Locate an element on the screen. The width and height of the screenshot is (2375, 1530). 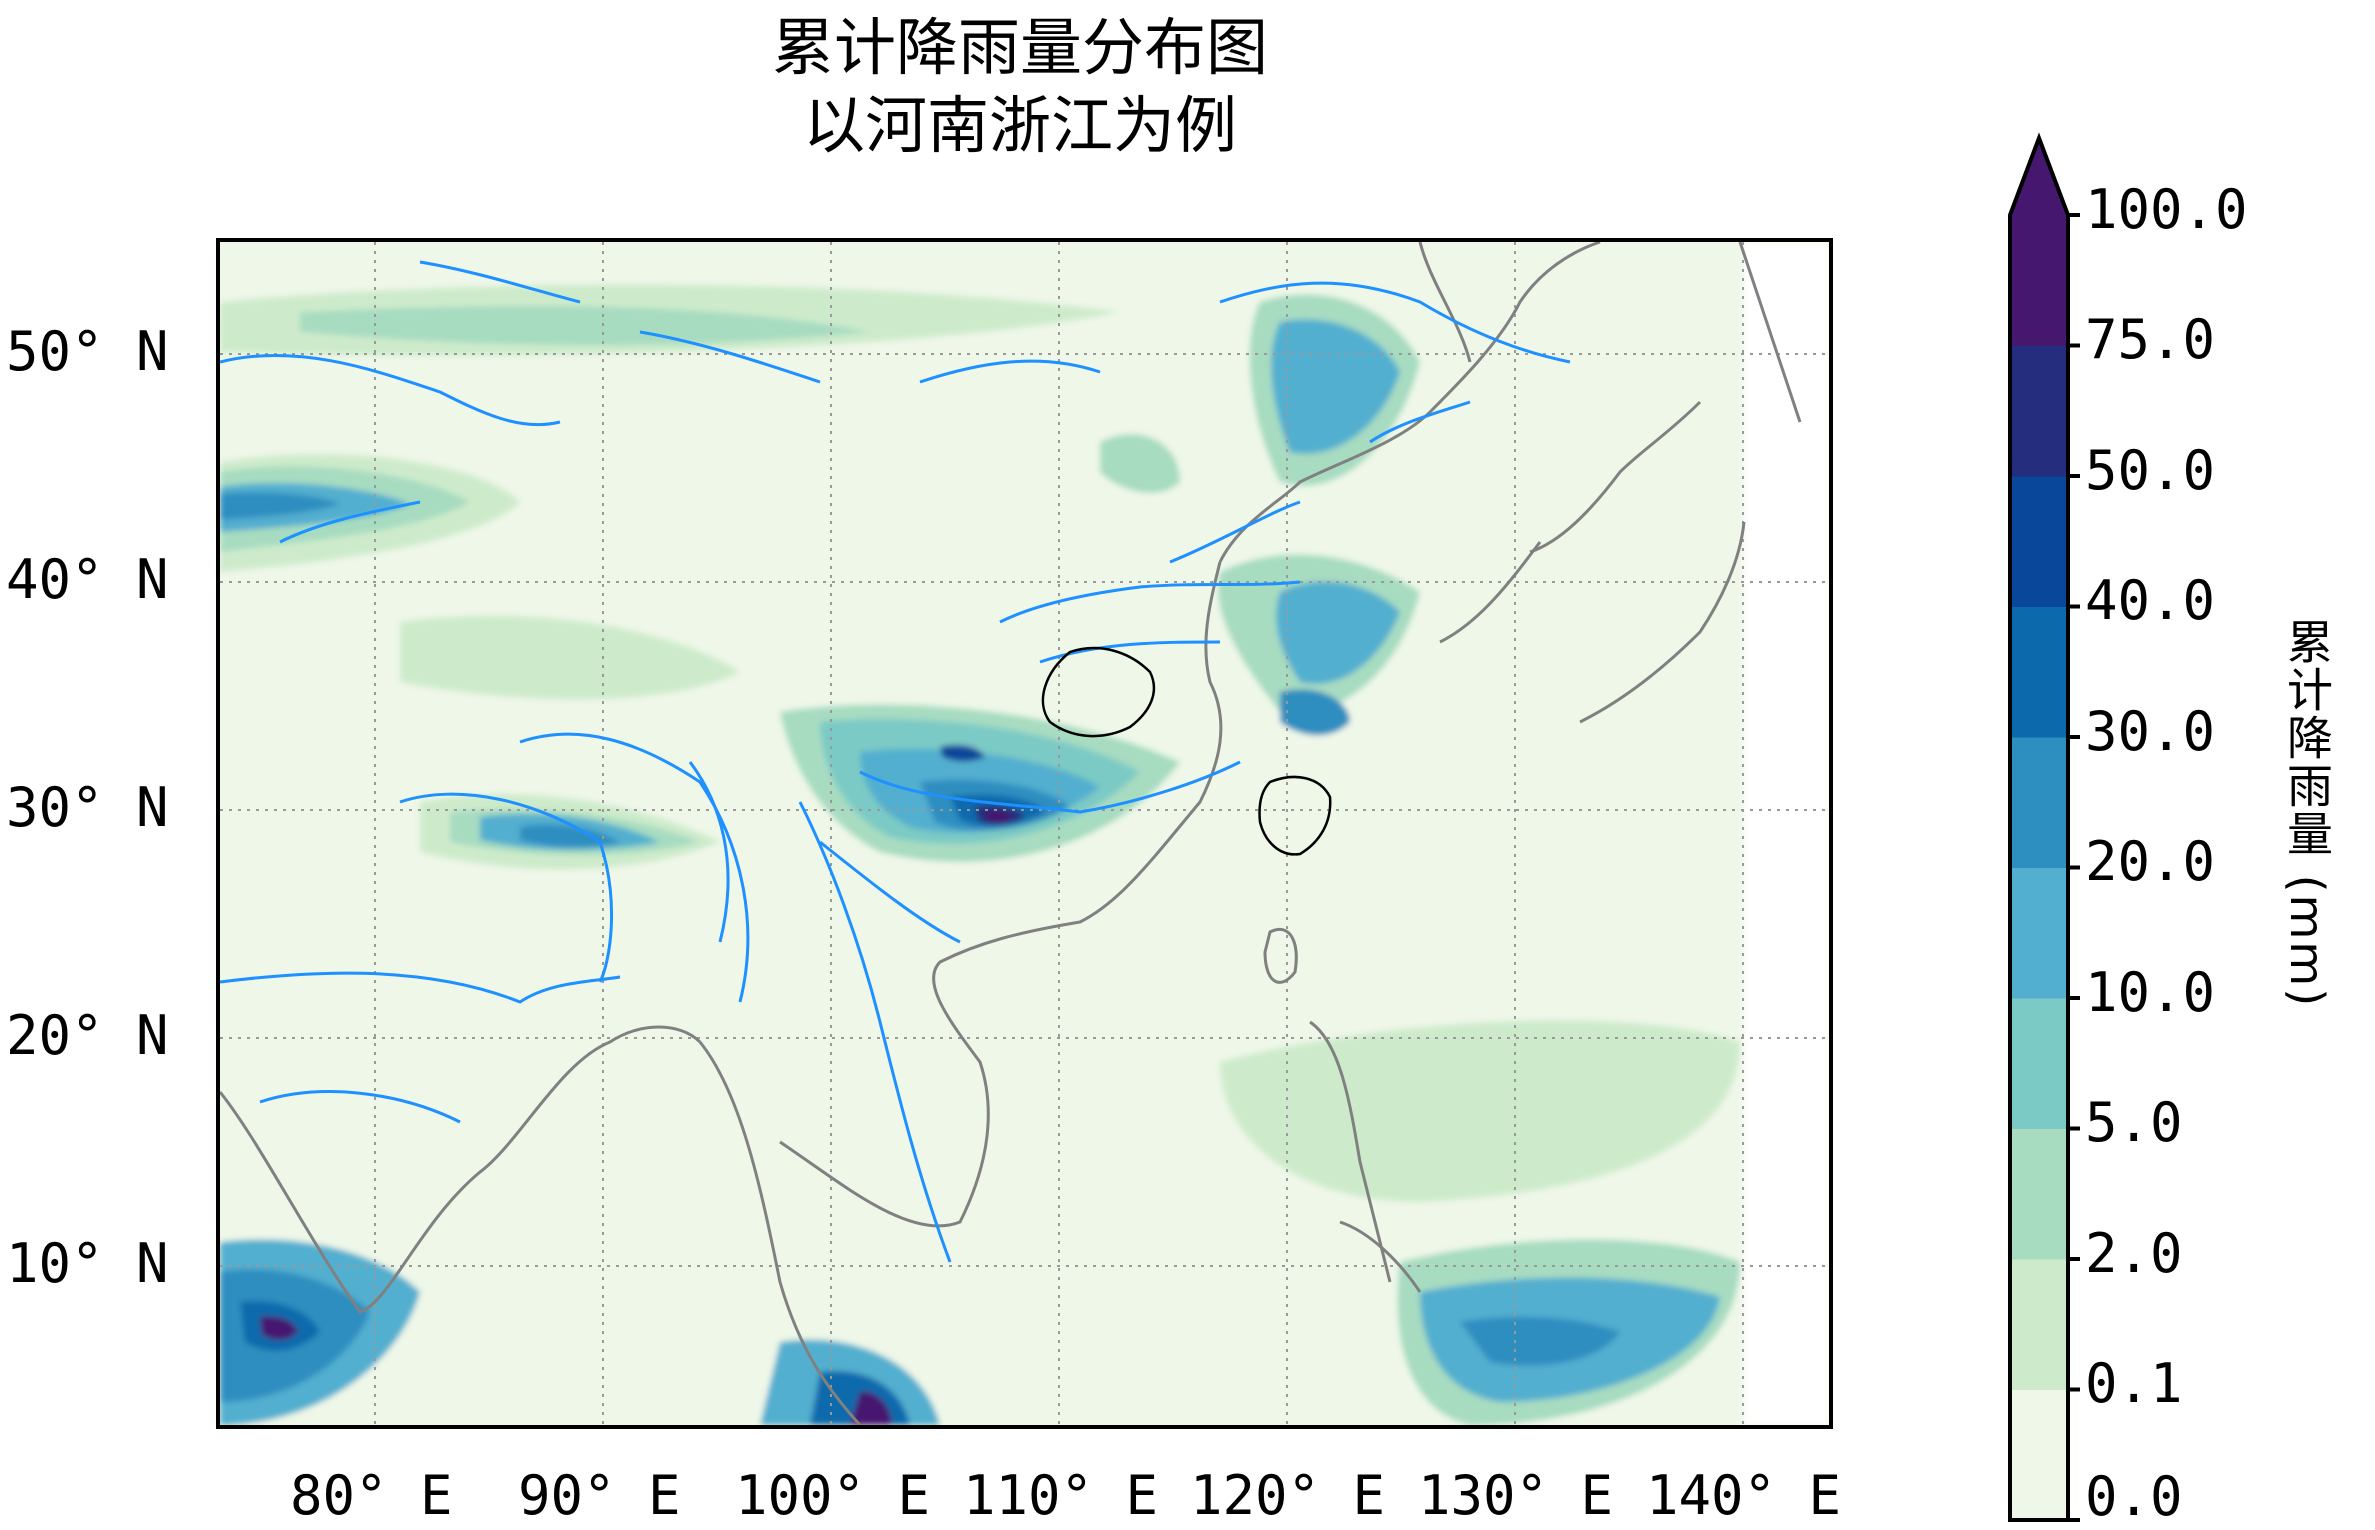
colorbar-tick-label: 5.0 is located at coordinates (2134, 1122).